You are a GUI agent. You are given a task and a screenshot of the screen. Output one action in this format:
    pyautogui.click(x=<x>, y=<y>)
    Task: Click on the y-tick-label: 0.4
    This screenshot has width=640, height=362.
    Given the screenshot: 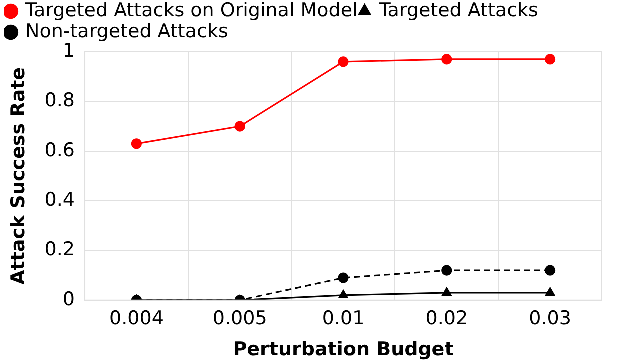 What is the action you would take?
    pyautogui.click(x=60, y=199)
    